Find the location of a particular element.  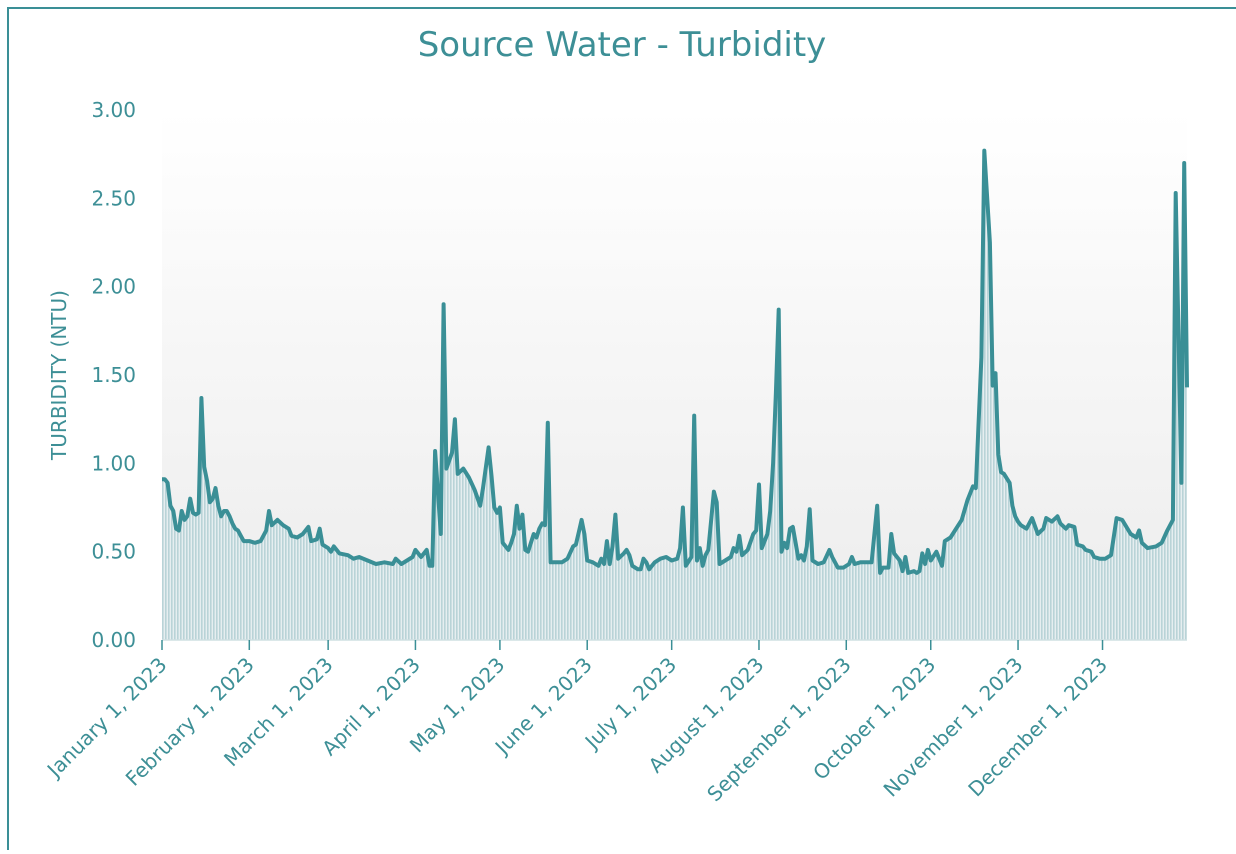

y-tick-label: 1.50 is located at coordinates (113, 375).